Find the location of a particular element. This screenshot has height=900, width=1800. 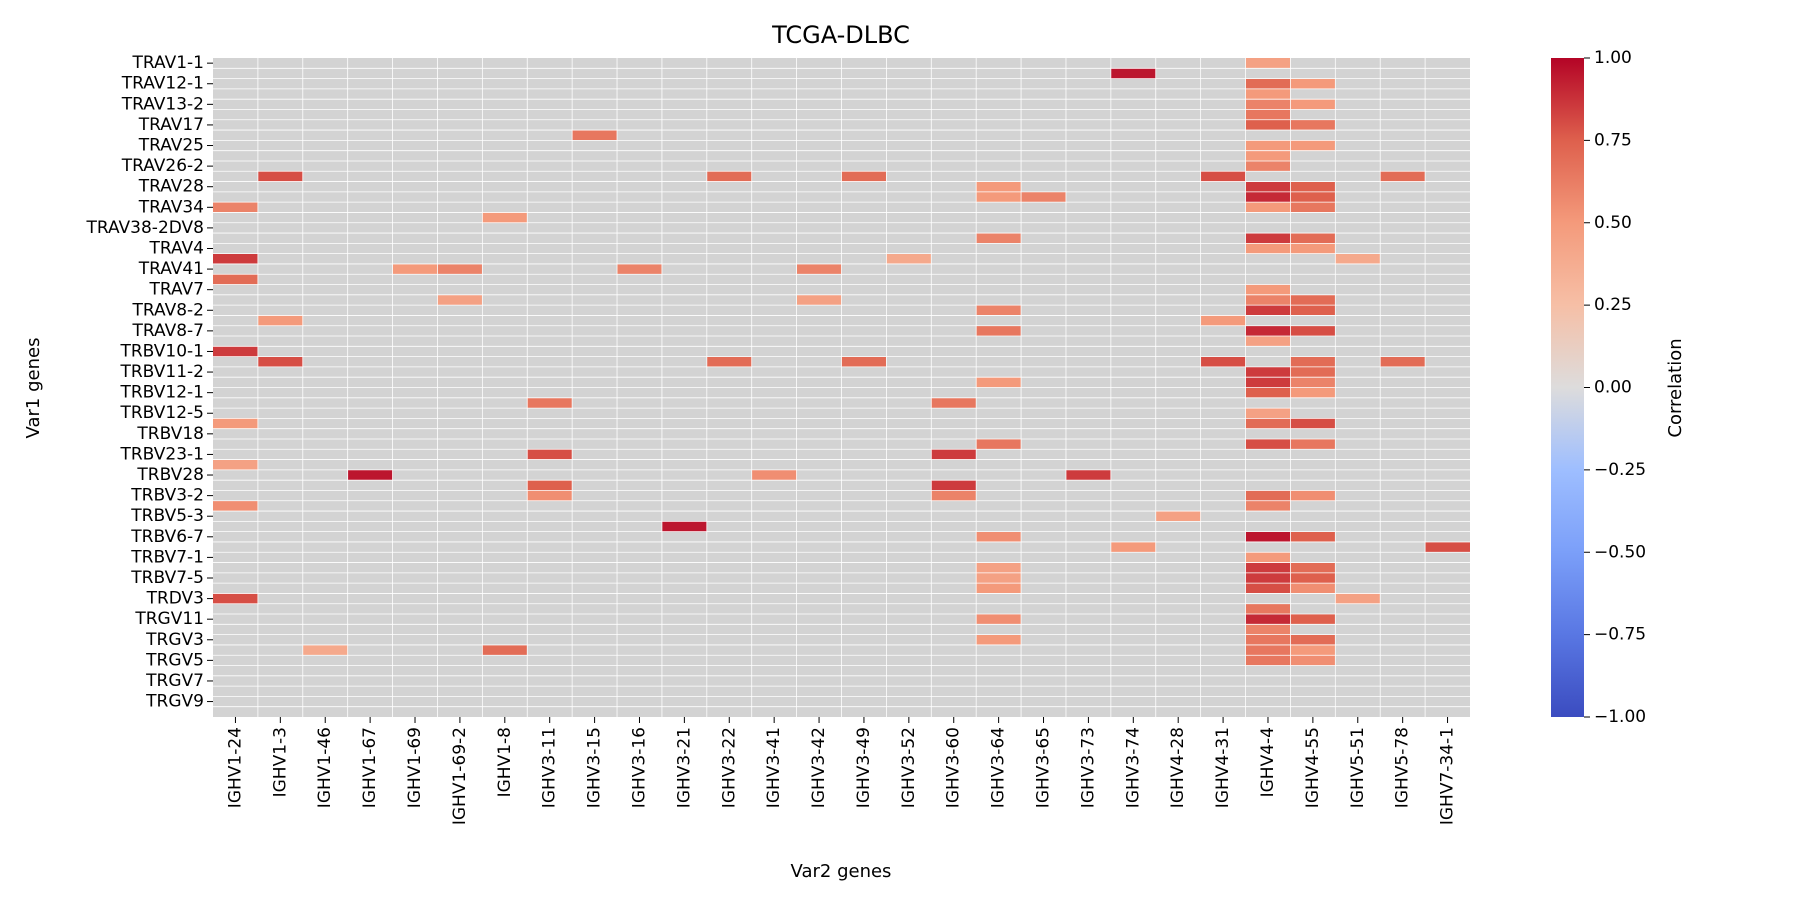

x-tick-label: IGHV3-16 is located at coordinates (639, 767).